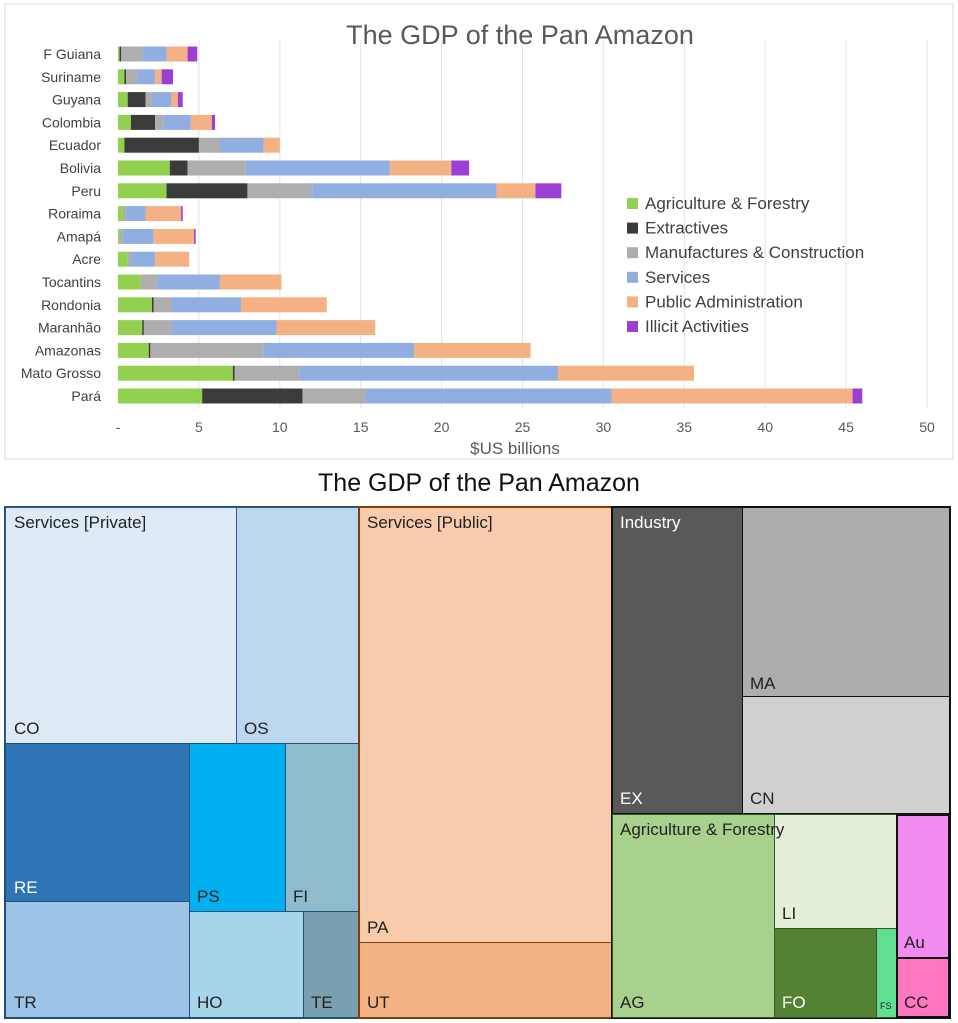 The width and height of the screenshot is (958, 1023). Describe the element at coordinates (686, 228) in the screenshot. I see `legend-label: Extractives` at that location.